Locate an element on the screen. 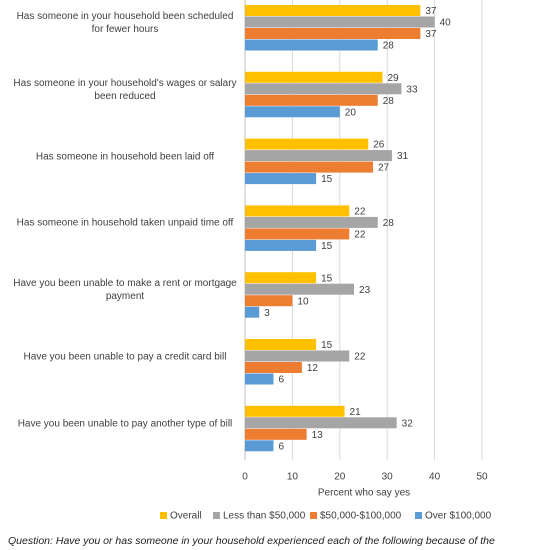  value-label: 23 is located at coordinates (365, 290).